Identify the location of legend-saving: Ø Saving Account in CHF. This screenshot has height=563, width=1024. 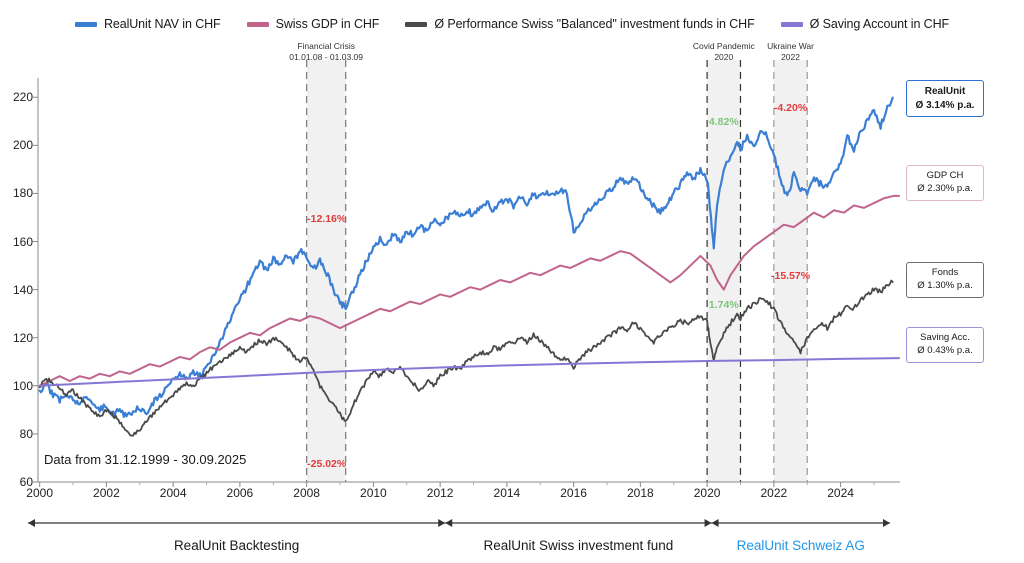
(865, 24).